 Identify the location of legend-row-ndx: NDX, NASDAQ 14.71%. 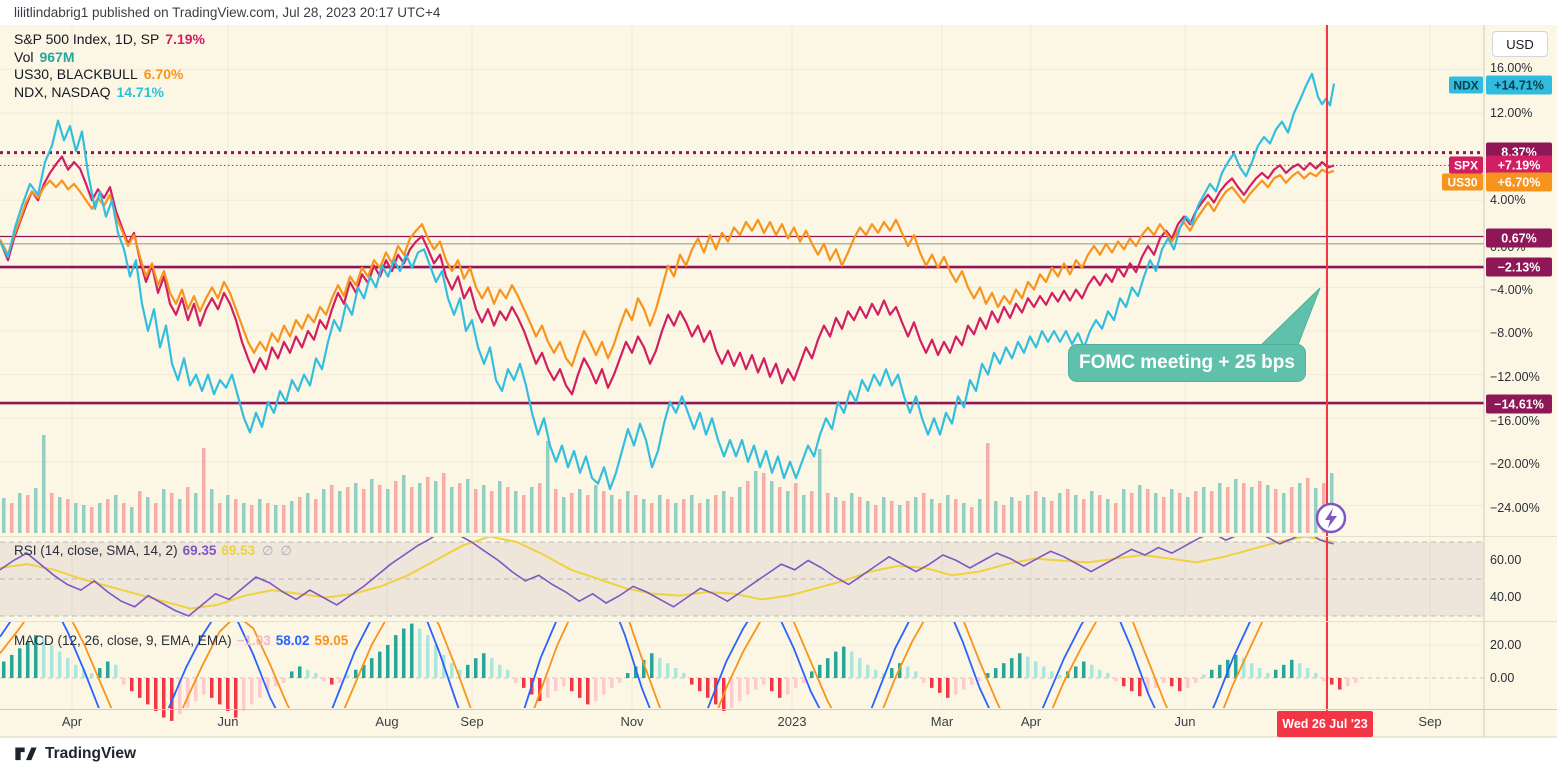
(109, 93).